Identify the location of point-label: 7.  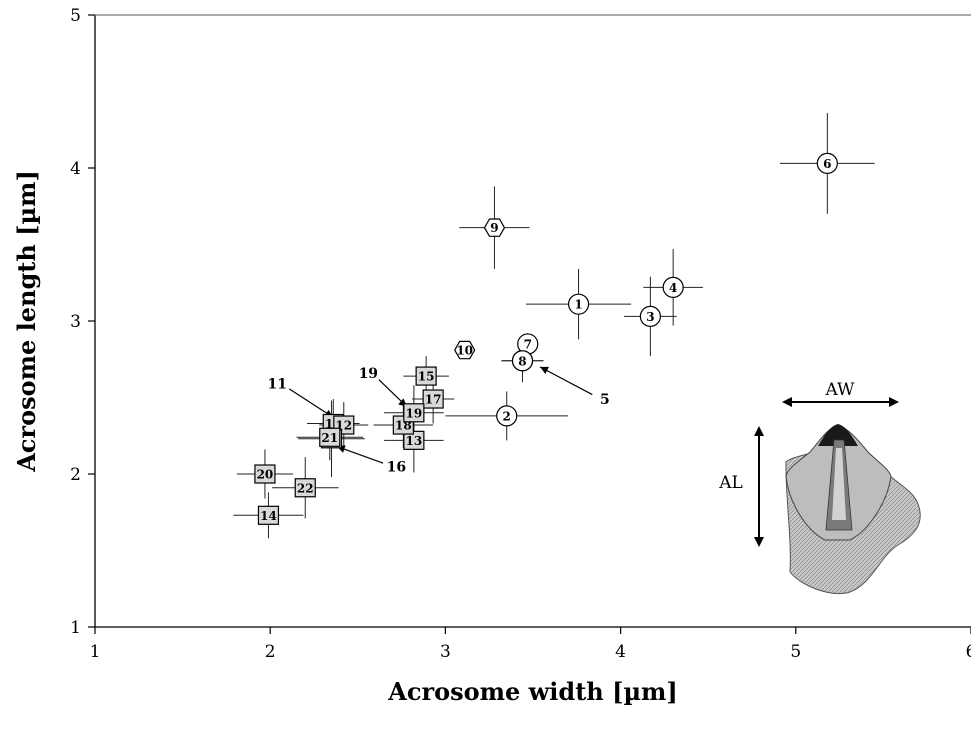
(528, 344).